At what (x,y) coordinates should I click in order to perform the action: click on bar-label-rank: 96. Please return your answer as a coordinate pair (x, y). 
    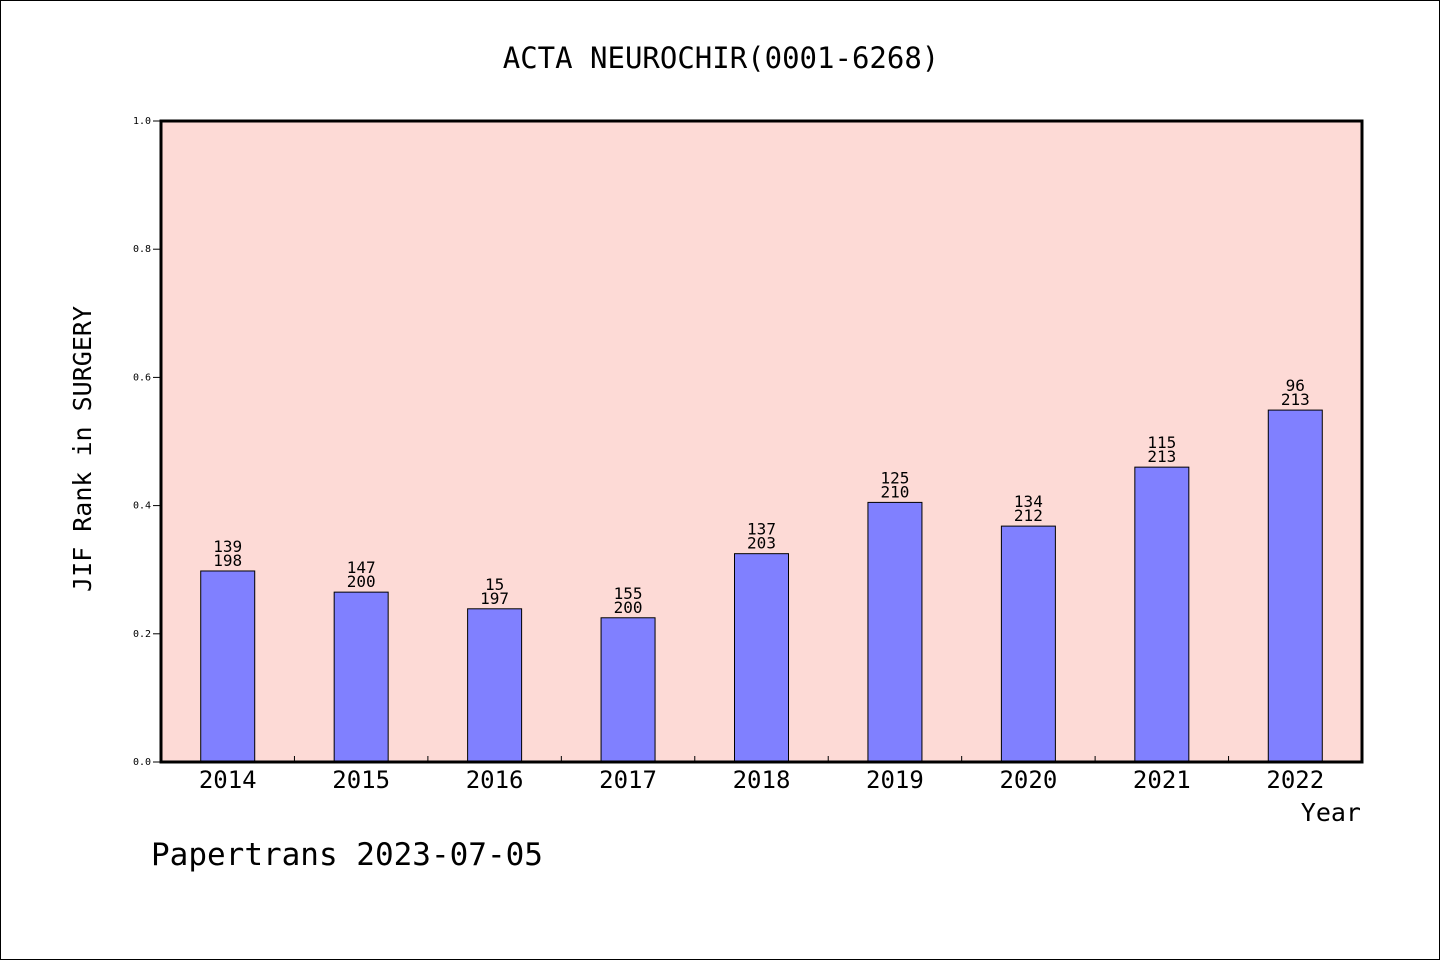
    Looking at the image, I should click on (1295, 385).